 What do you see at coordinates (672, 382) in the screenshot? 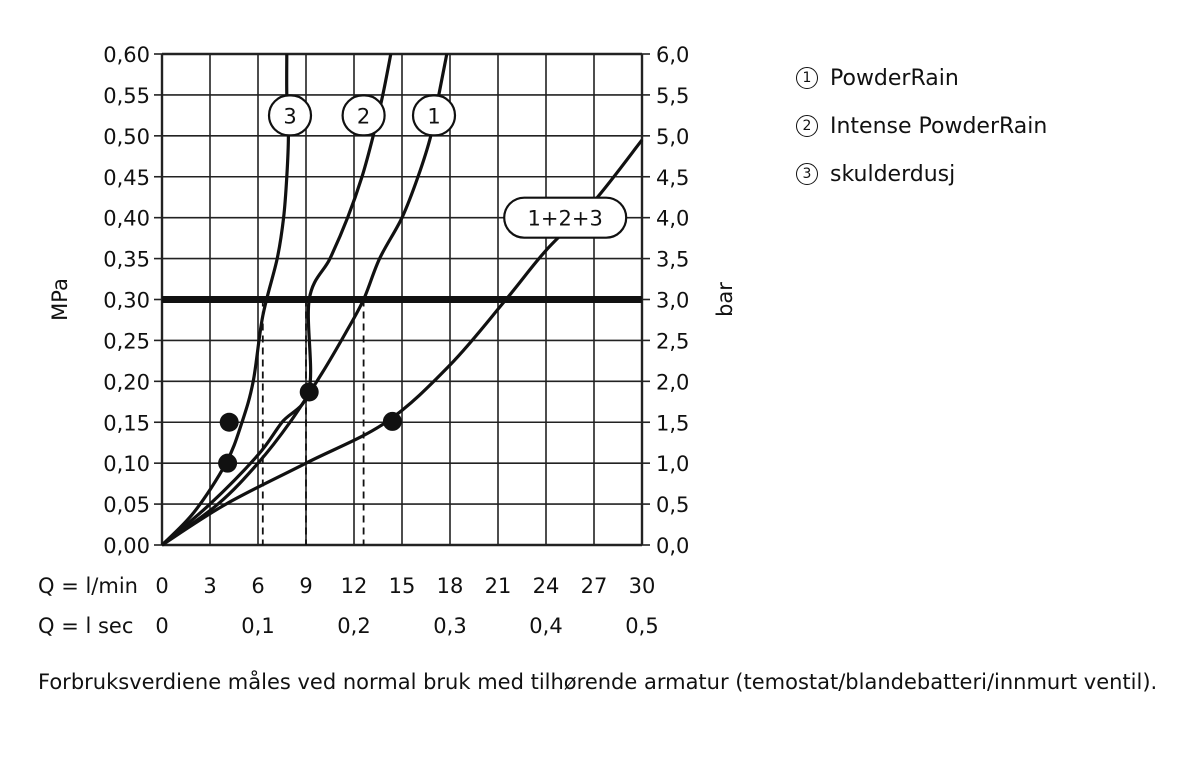
I see `y-tick-label-right: 2,0` at bounding box center [672, 382].